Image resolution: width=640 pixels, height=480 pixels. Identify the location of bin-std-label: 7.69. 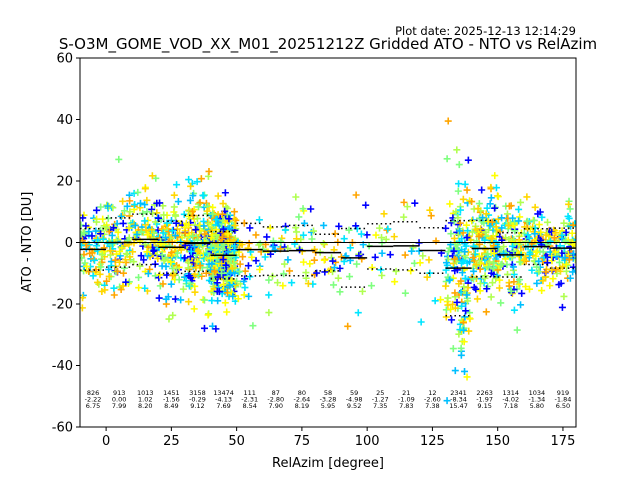
(223, 406).